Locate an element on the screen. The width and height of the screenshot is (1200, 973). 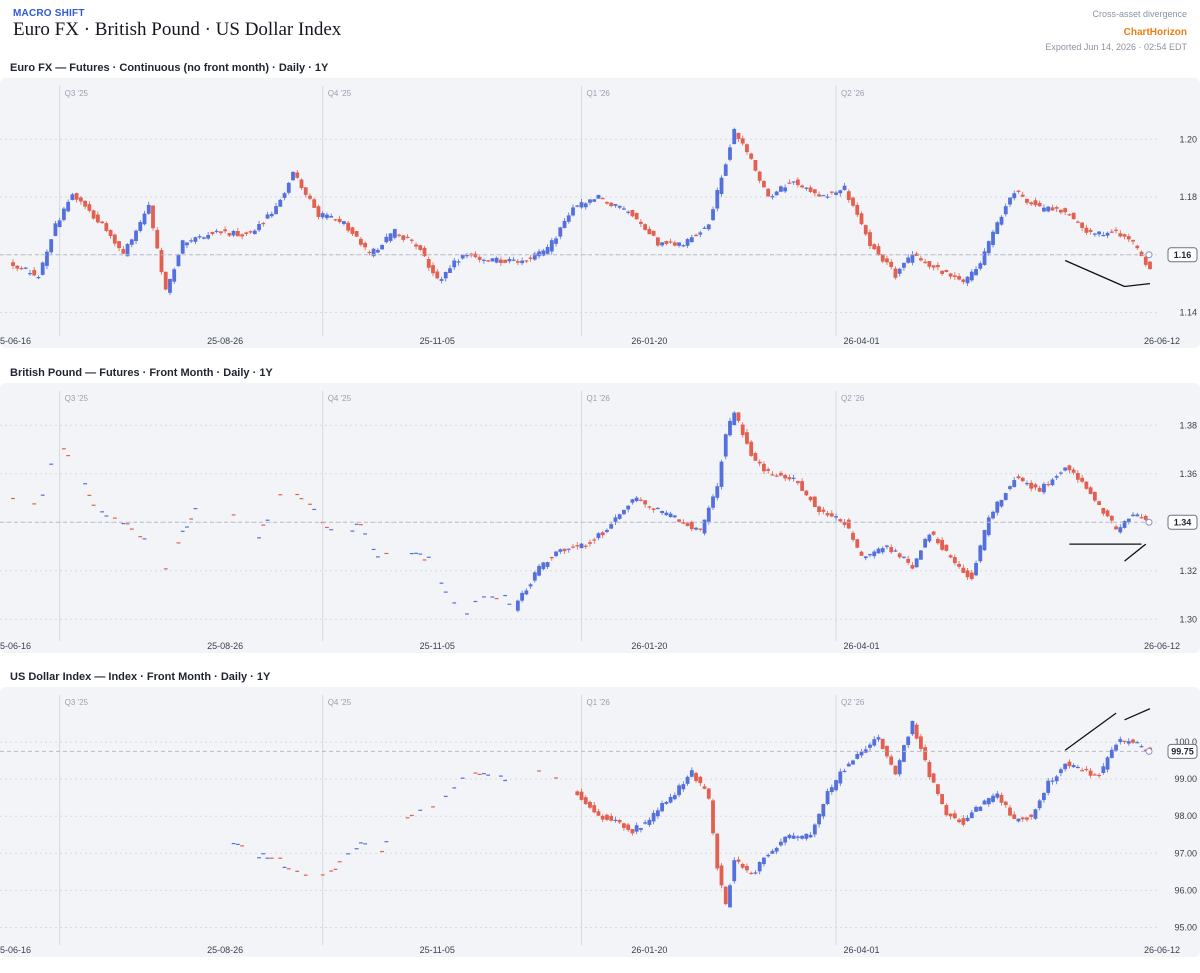
quarter-label: Q3 '25 is located at coordinates (77, 398).